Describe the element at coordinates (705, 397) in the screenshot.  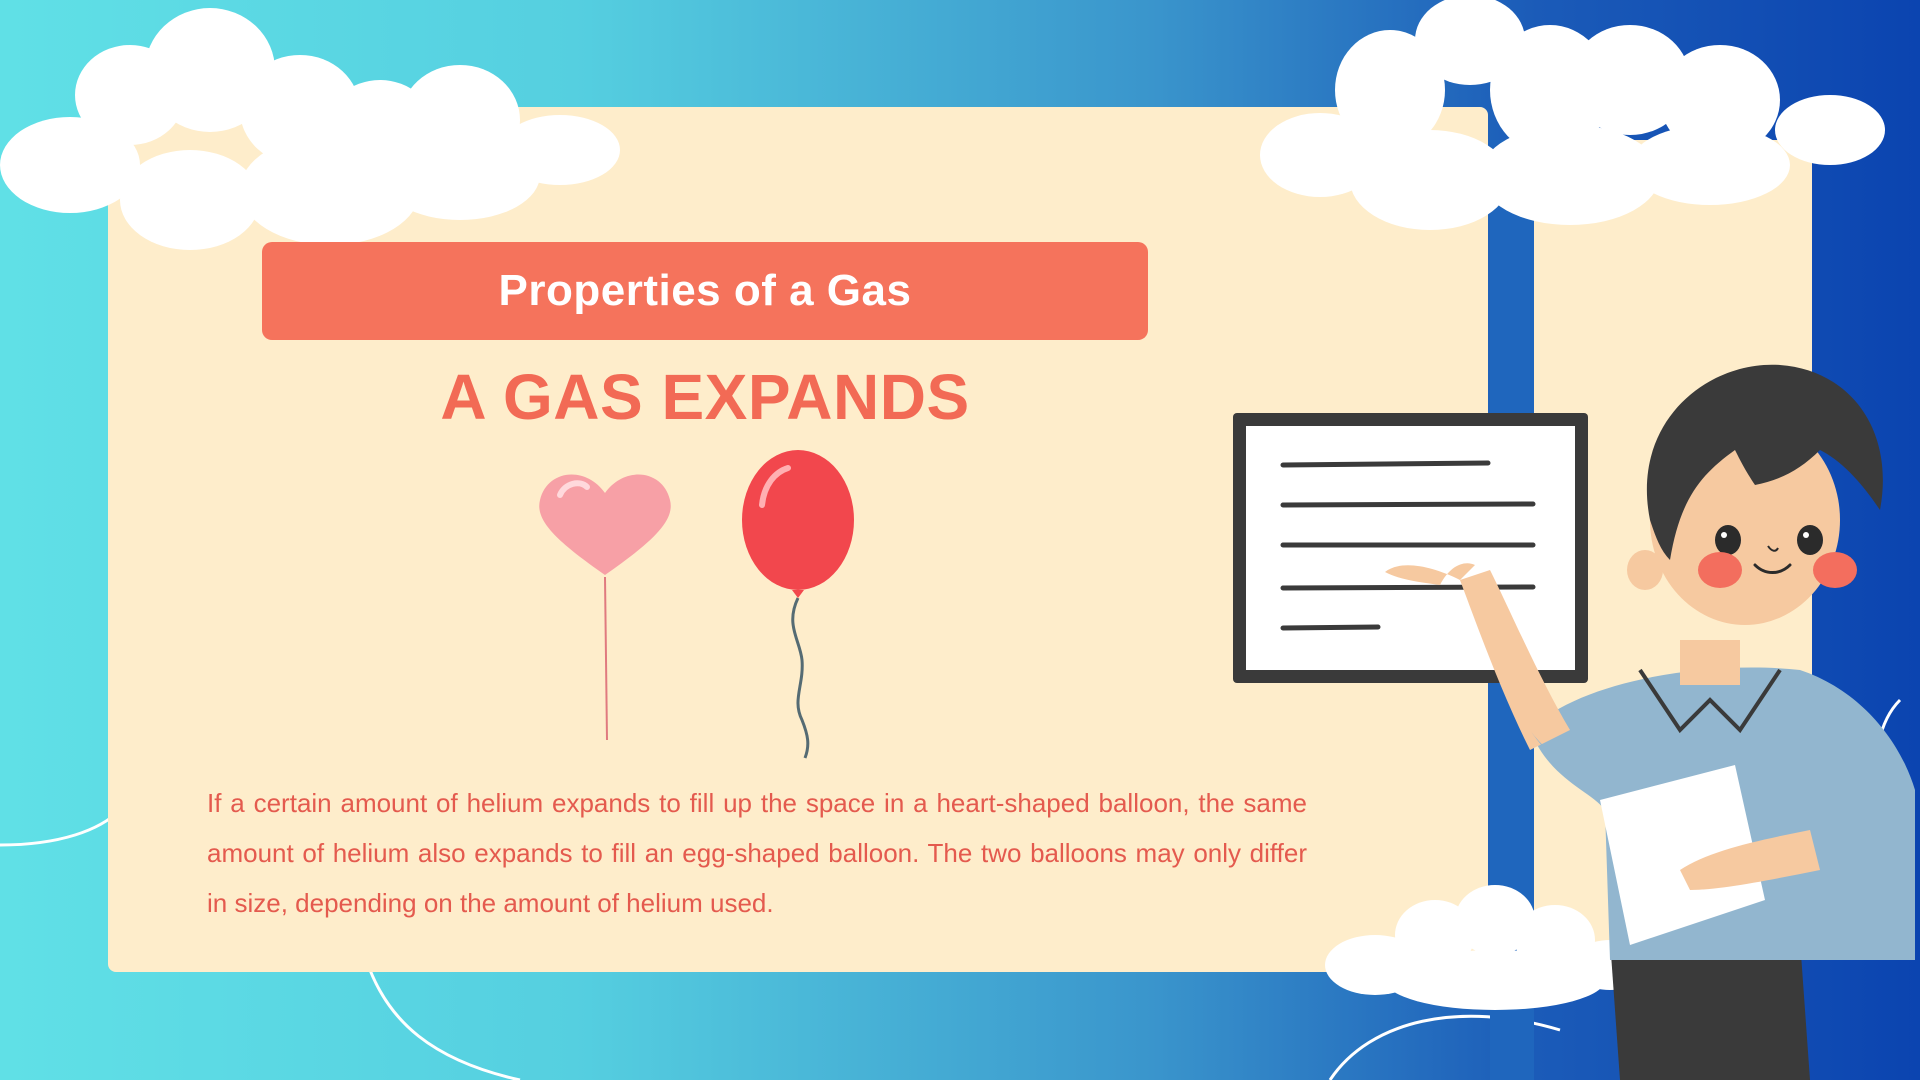
I see `page-title: A GAS EXPANDS` at that location.